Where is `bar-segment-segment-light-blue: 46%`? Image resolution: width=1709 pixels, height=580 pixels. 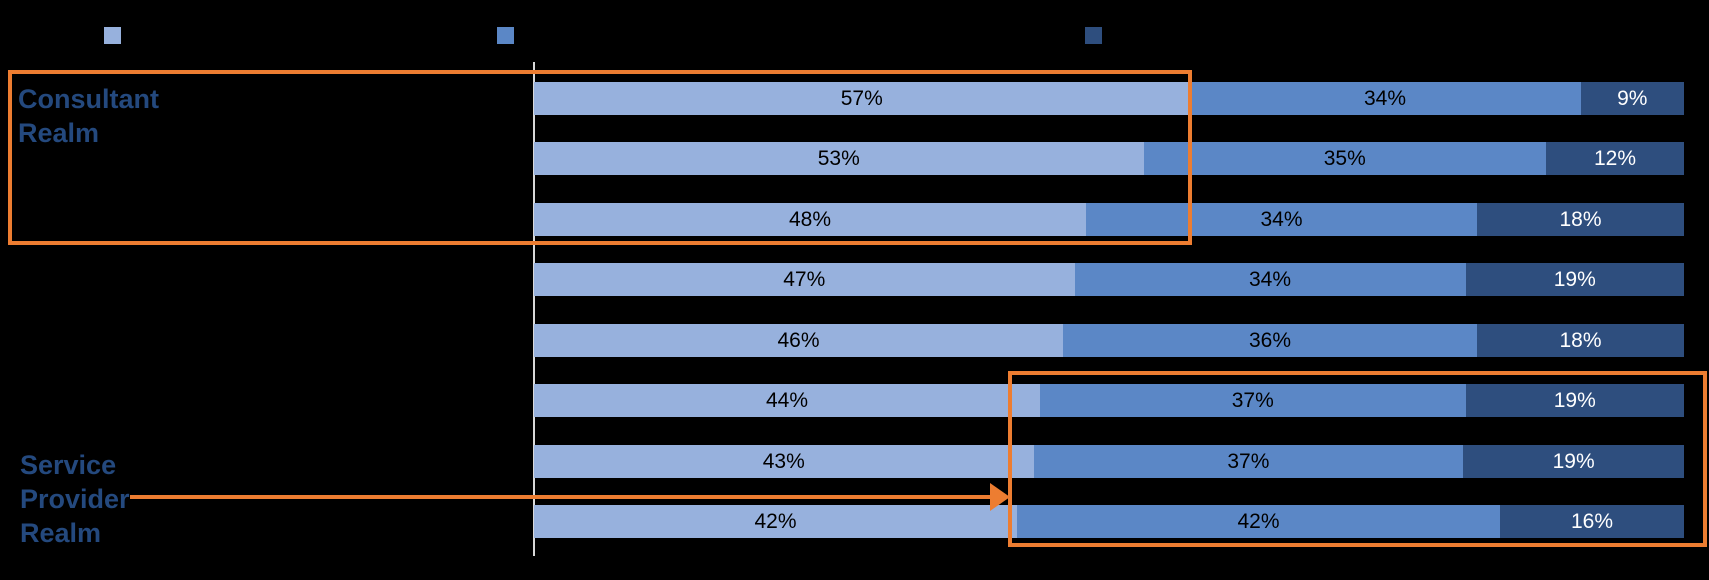 bar-segment-segment-light-blue: 46% is located at coordinates (798, 340).